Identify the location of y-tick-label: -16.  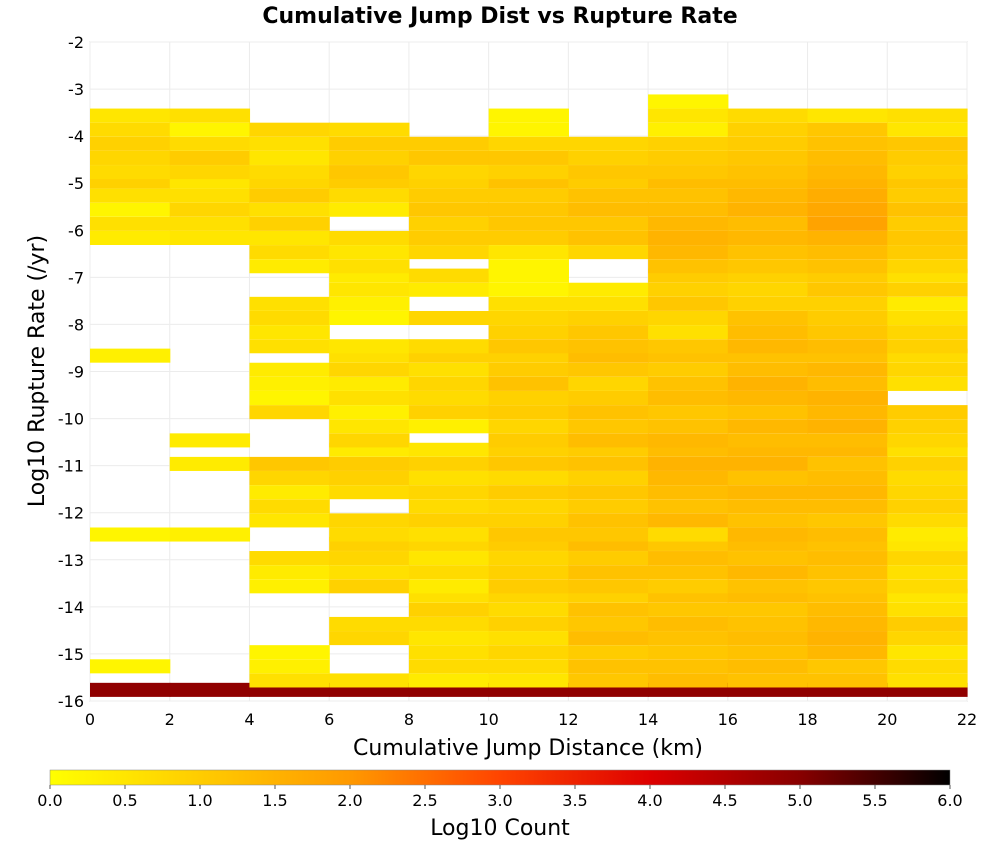
(71, 701).